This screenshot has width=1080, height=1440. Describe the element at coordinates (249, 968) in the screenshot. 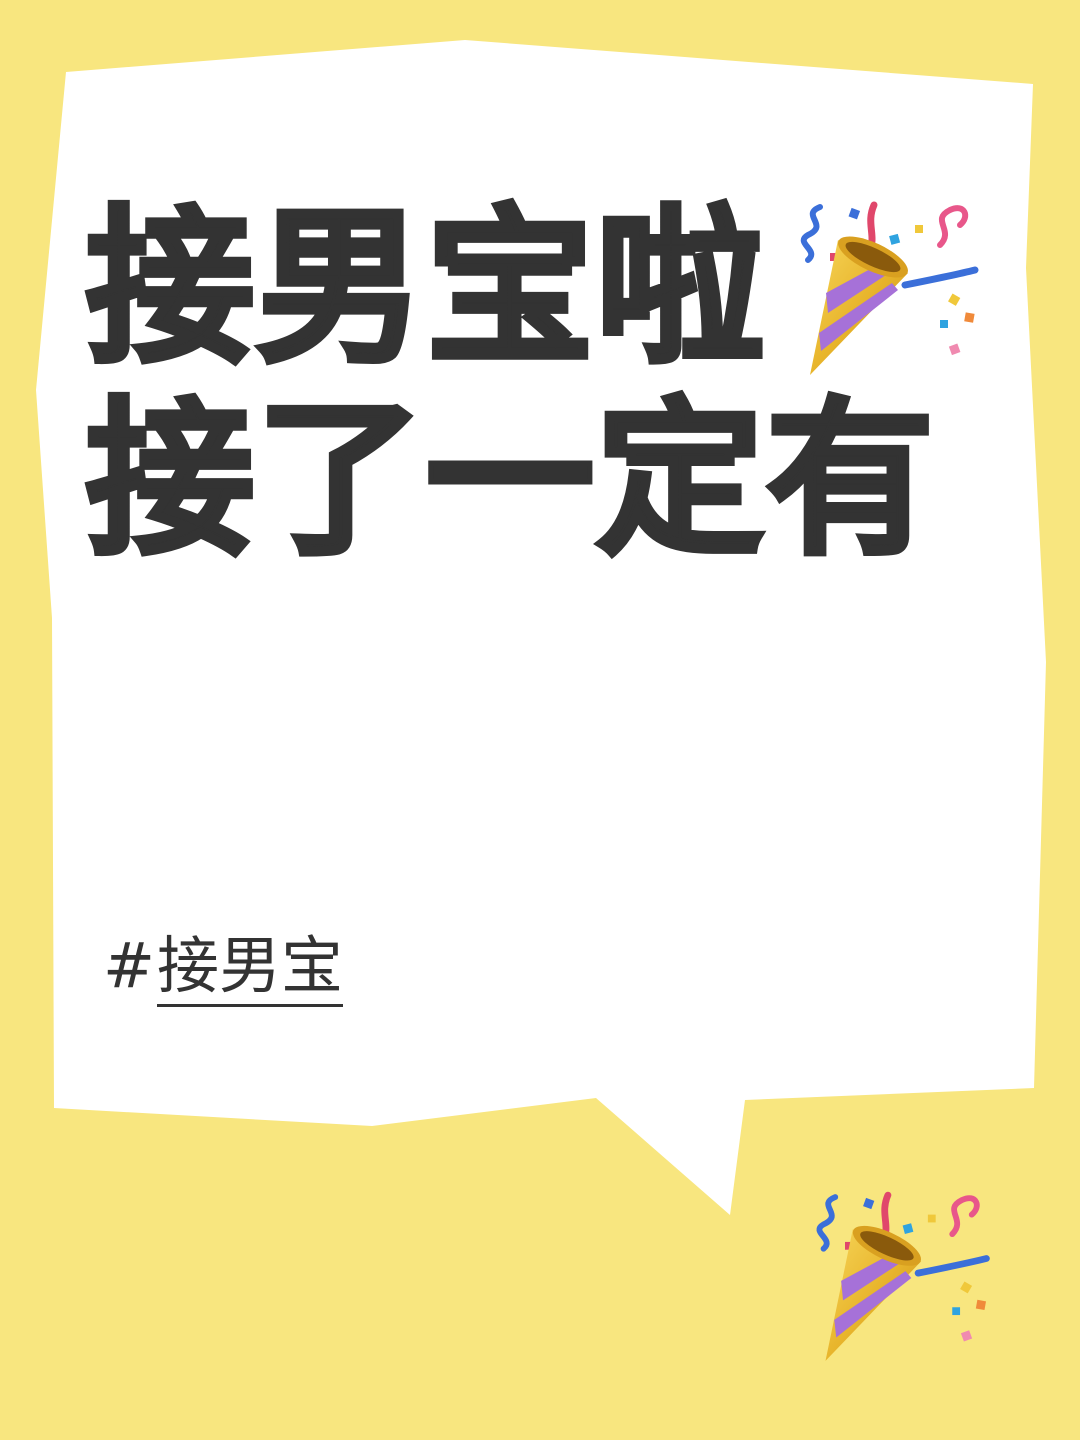

I see `hashtag-text: 接男宝` at that location.